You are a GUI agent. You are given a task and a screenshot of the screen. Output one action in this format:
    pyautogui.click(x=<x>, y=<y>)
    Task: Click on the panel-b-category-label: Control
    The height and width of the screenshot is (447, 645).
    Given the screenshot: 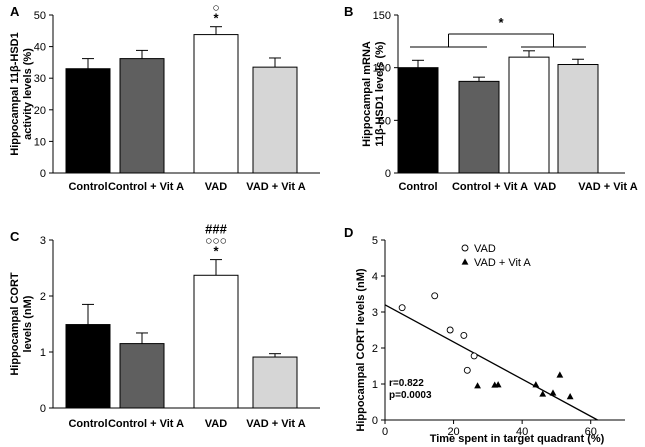 What is the action you would take?
    pyautogui.click(x=417, y=187)
    